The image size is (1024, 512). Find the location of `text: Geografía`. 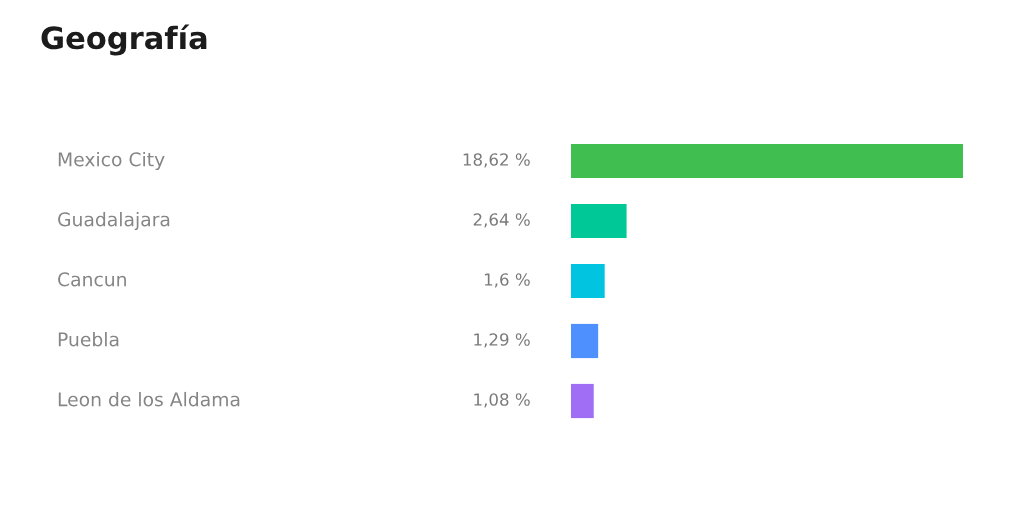

text: Geografía is located at coordinates (124, 40).